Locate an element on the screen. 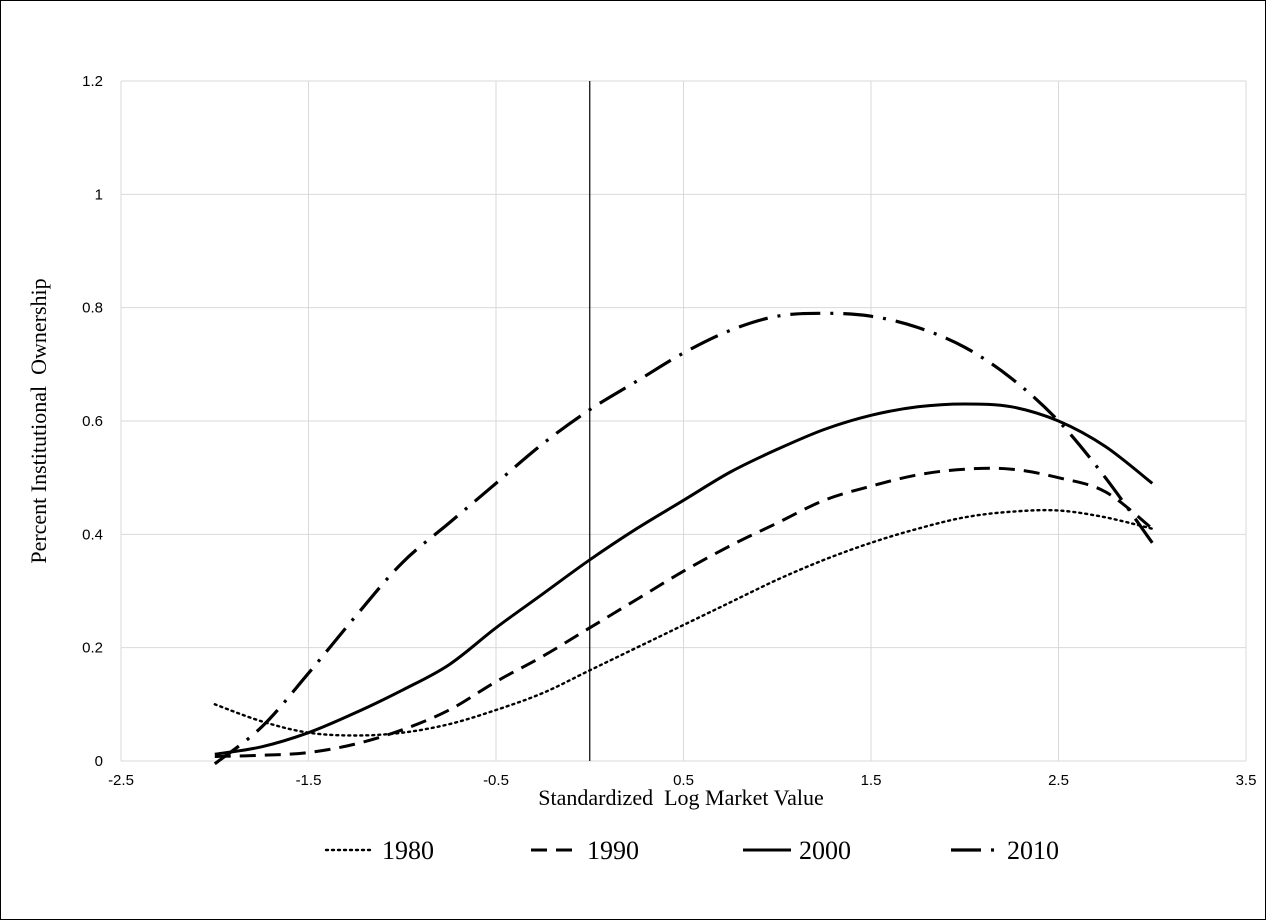 The width and height of the screenshot is (1266, 920). legend-label-2010: 2010 is located at coordinates (1033, 850).